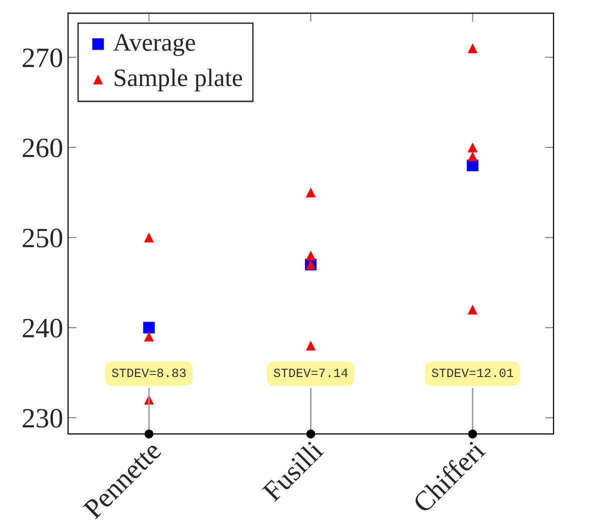 This screenshot has height=526, width=592. What do you see at coordinates (42, 58) in the screenshot?
I see `y-tick-label: 270` at bounding box center [42, 58].